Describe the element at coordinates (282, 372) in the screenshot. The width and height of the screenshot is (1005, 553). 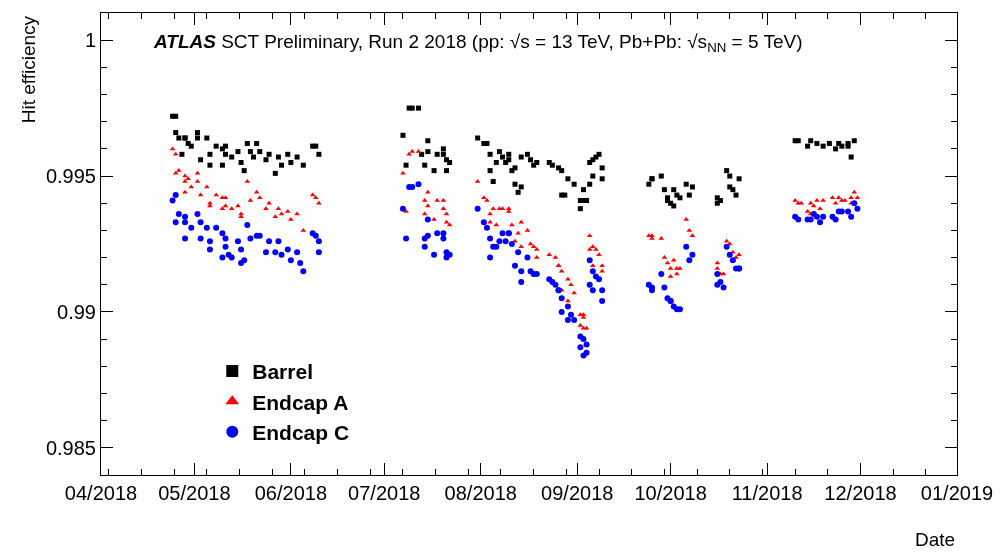
I see `legend-label: Barrel` at that location.